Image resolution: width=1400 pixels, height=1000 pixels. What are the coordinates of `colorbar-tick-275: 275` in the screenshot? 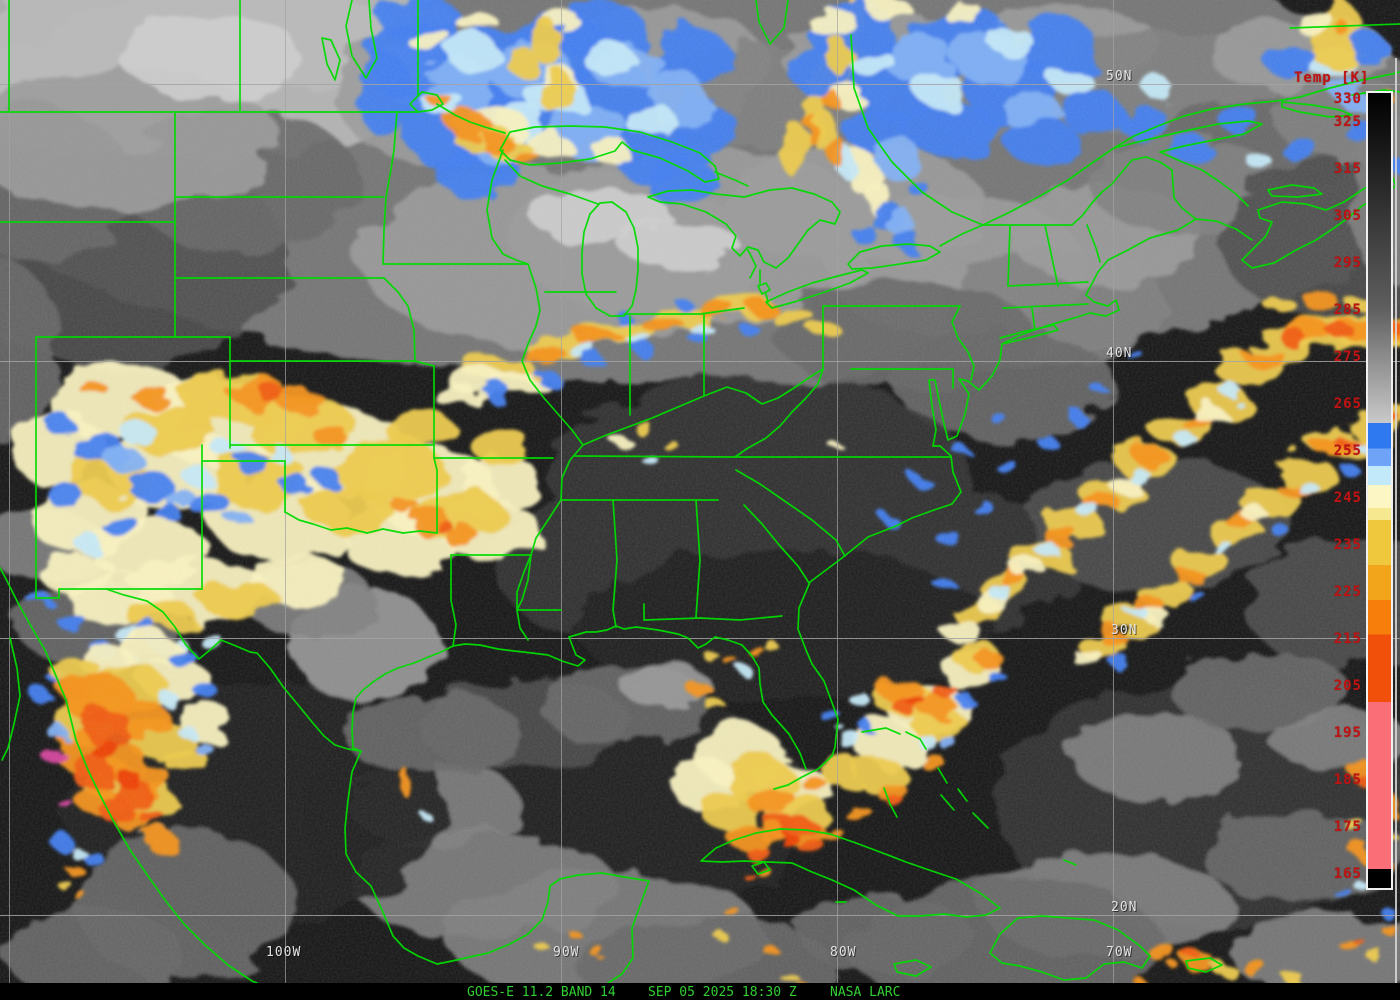 It's located at (1347, 357).